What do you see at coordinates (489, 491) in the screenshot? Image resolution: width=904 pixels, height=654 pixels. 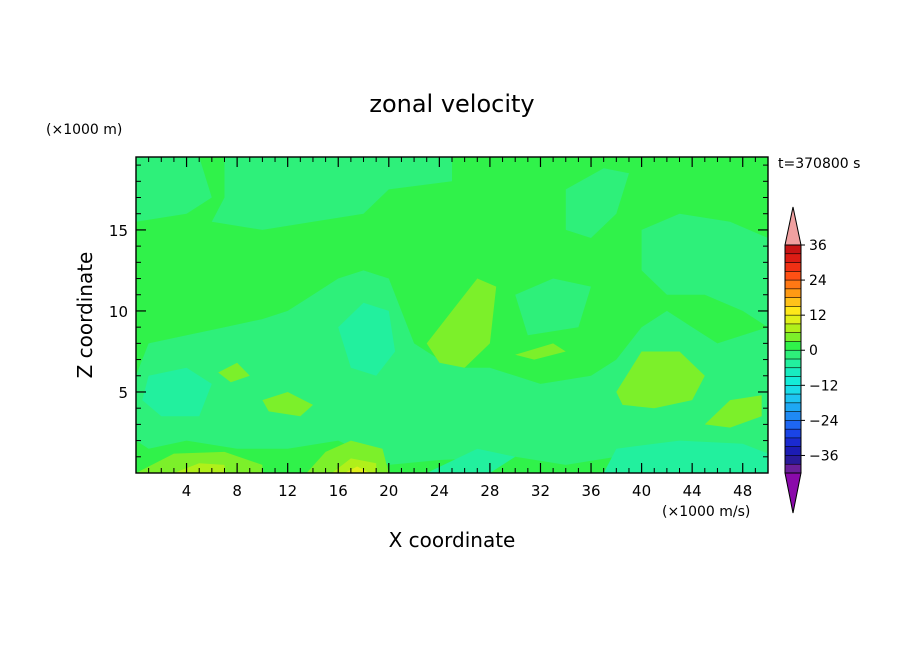 I see `x-tick-label: 28` at bounding box center [489, 491].